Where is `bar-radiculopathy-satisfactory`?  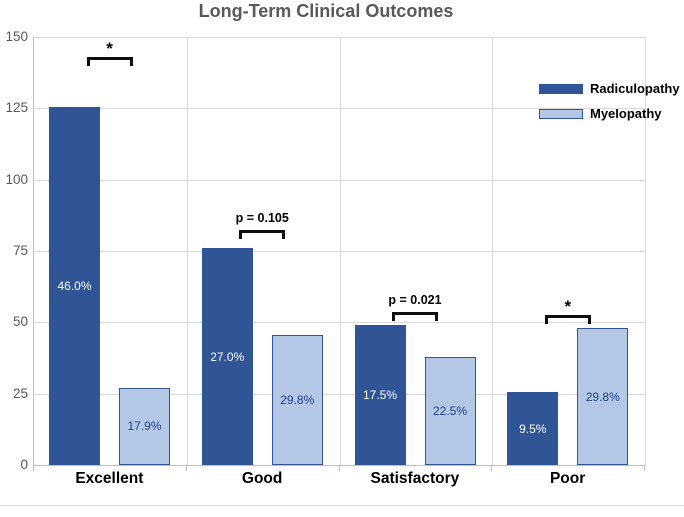
bar-radiculopathy-satisfactory is located at coordinates (380, 395).